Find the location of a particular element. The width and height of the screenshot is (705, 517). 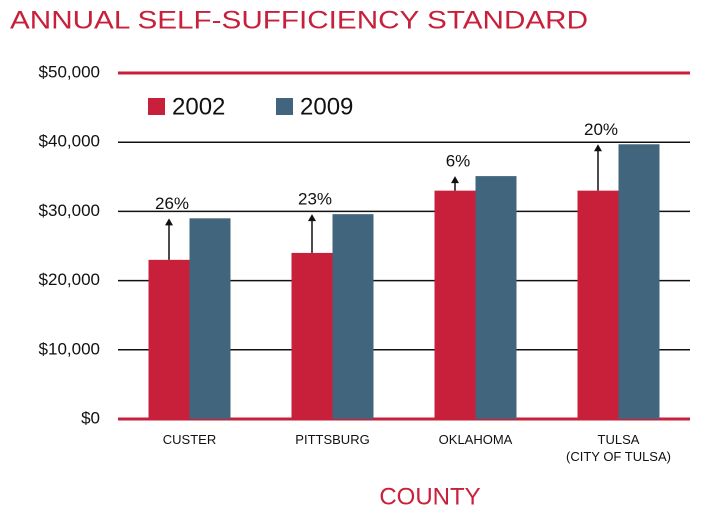

annotation: 23% is located at coordinates (315, 199).